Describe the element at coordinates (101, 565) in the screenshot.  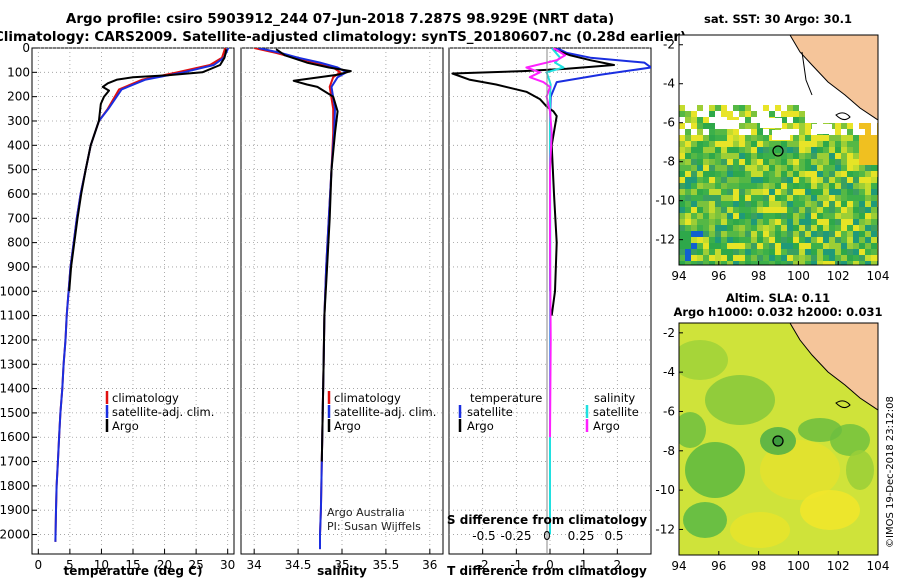
I see `x-tick-label: 10` at that location.